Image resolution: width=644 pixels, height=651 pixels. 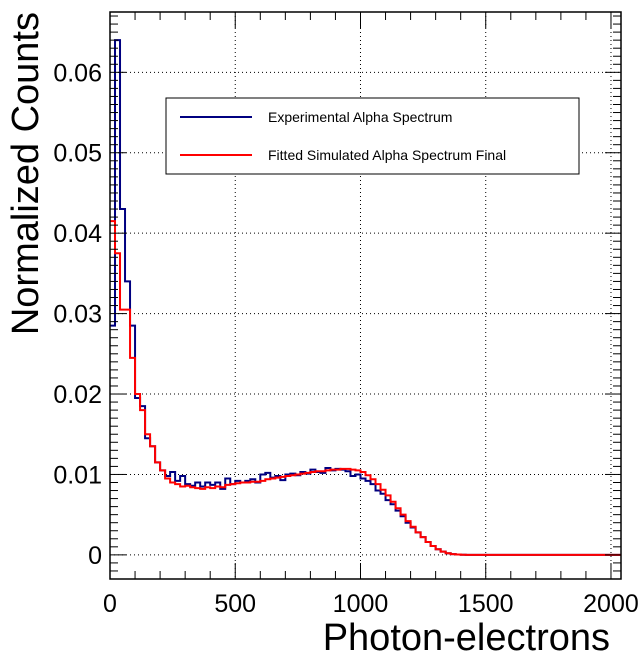 I want to click on x-tick-label: 2000, so click(x=611, y=604).